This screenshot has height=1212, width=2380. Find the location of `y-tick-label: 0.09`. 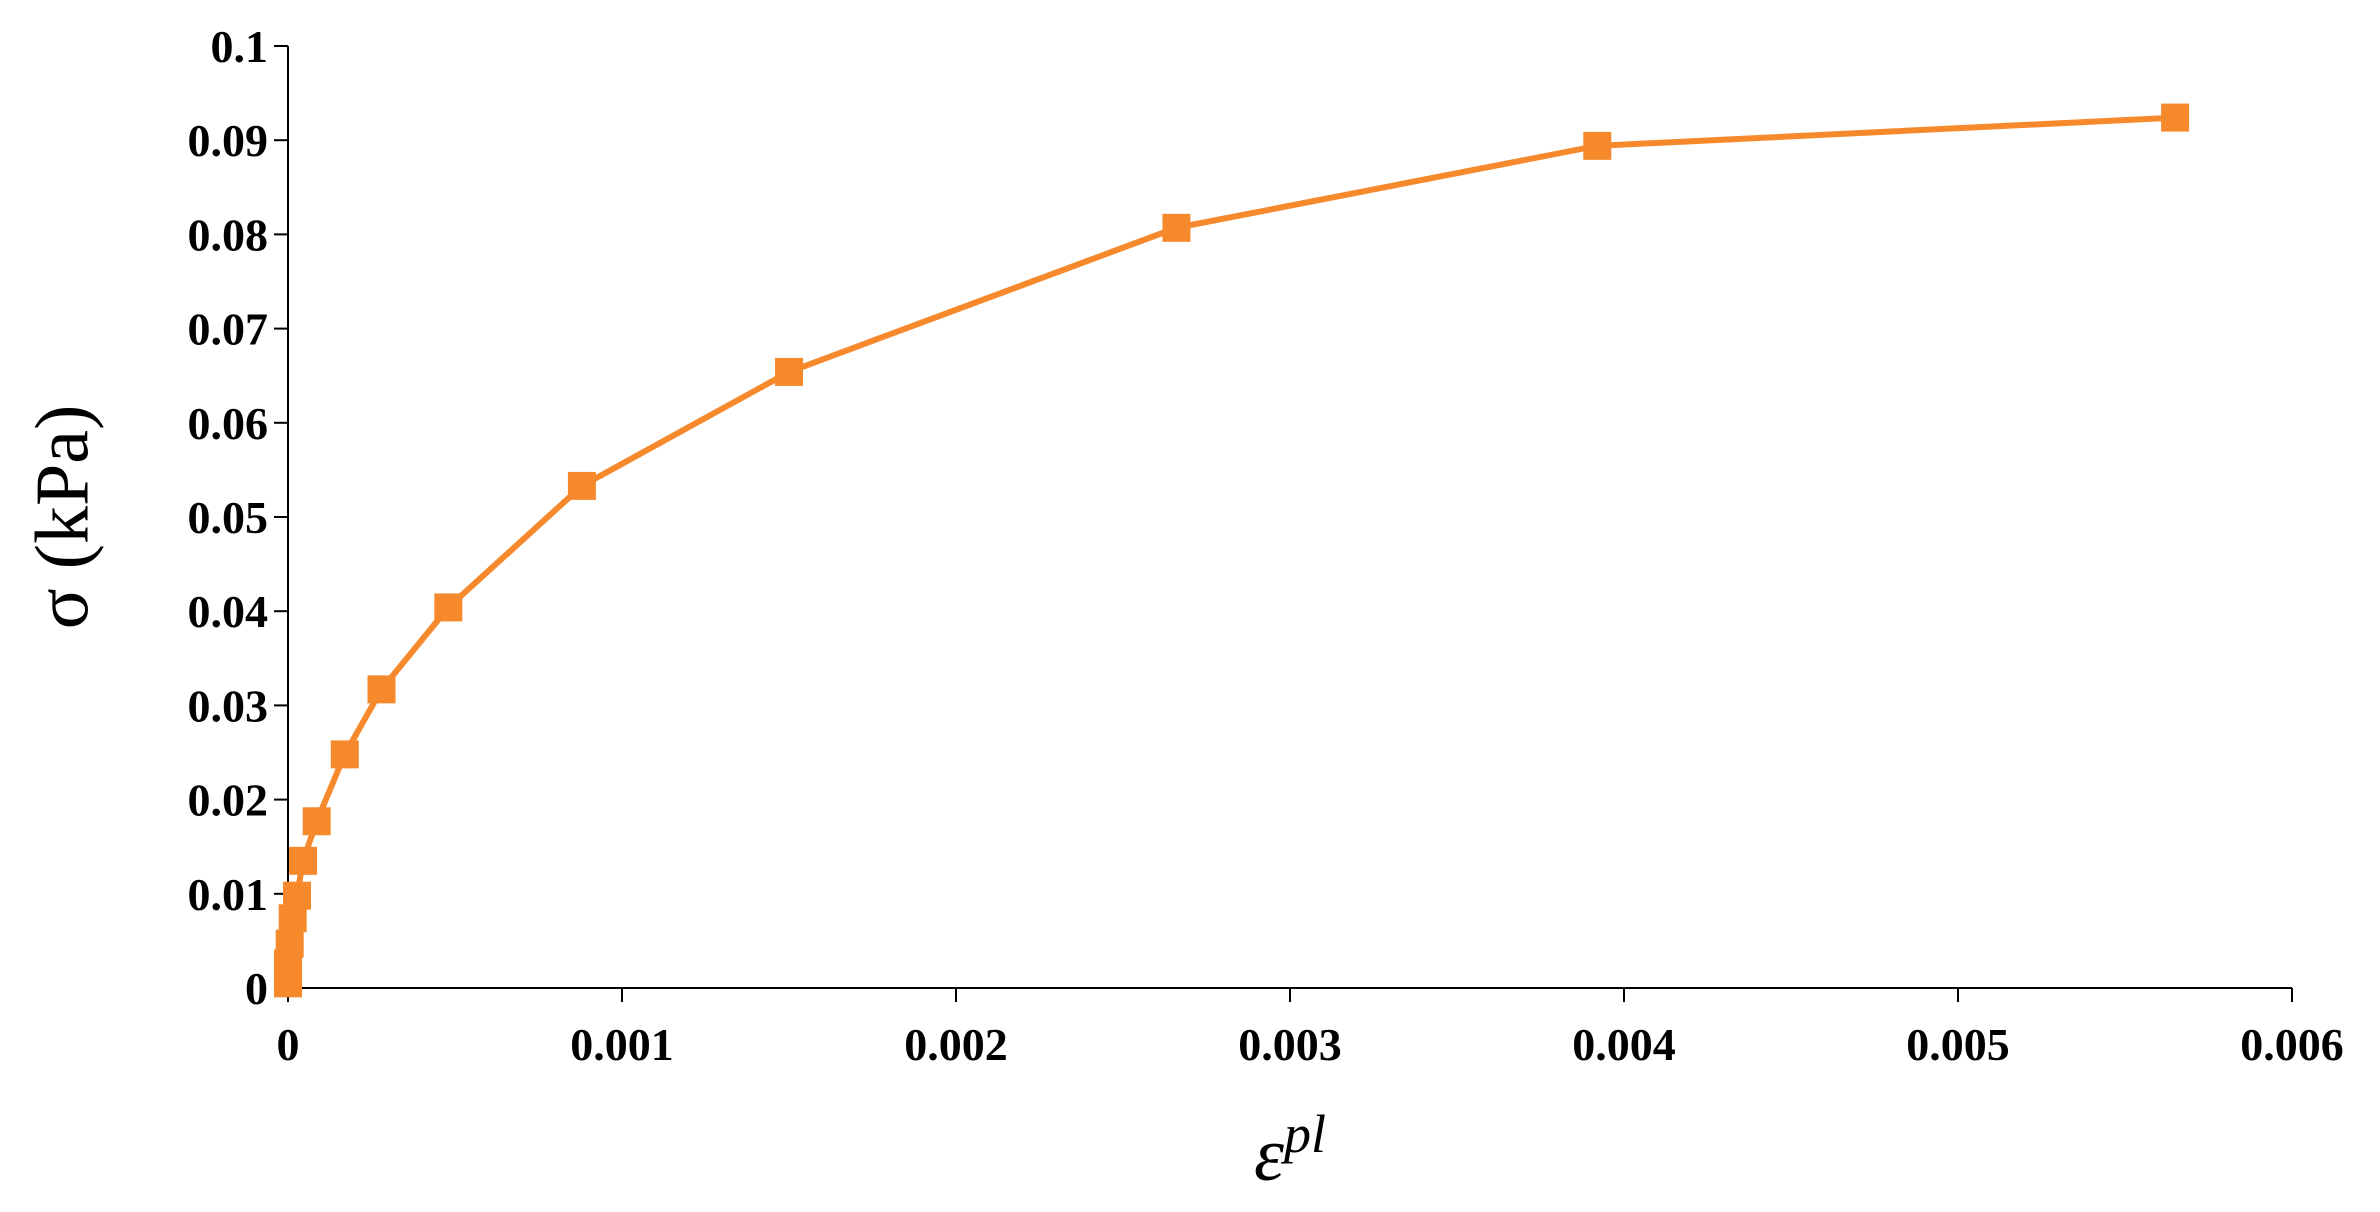

y-tick-label: 0.09 is located at coordinates (228, 140).